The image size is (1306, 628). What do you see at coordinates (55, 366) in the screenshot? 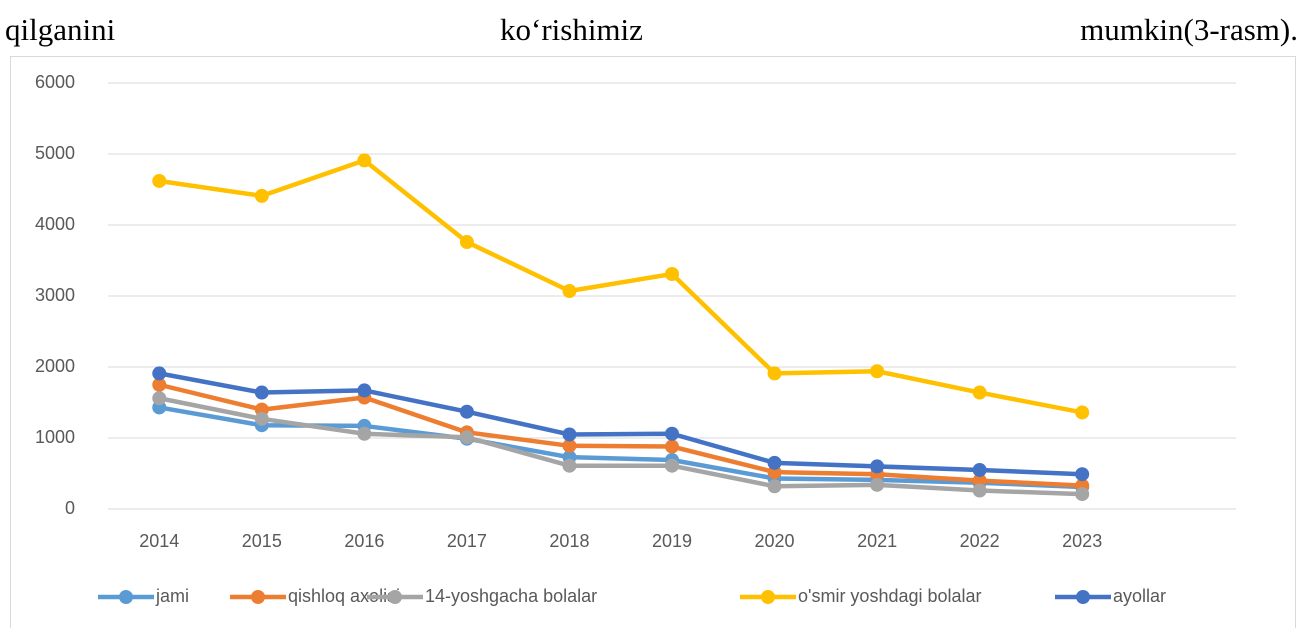
I see `y-tick-label: 2000` at bounding box center [55, 366].